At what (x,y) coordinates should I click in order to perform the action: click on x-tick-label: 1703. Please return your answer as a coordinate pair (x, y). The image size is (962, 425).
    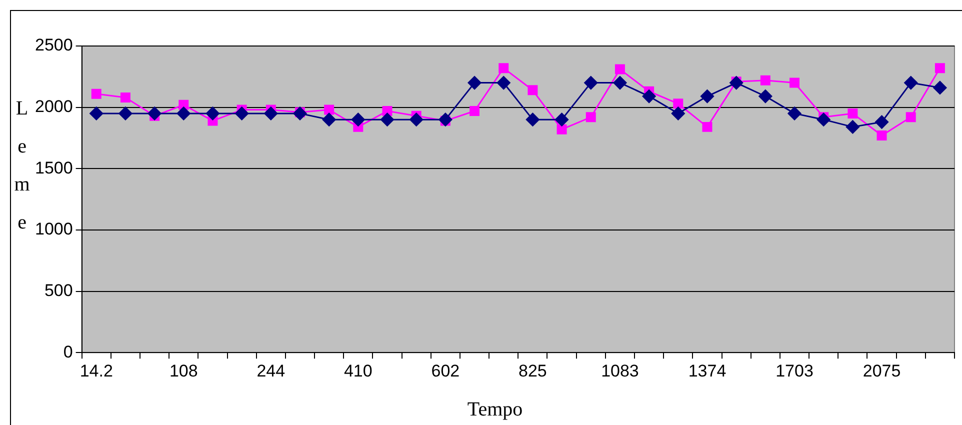
    Looking at the image, I should click on (795, 370).